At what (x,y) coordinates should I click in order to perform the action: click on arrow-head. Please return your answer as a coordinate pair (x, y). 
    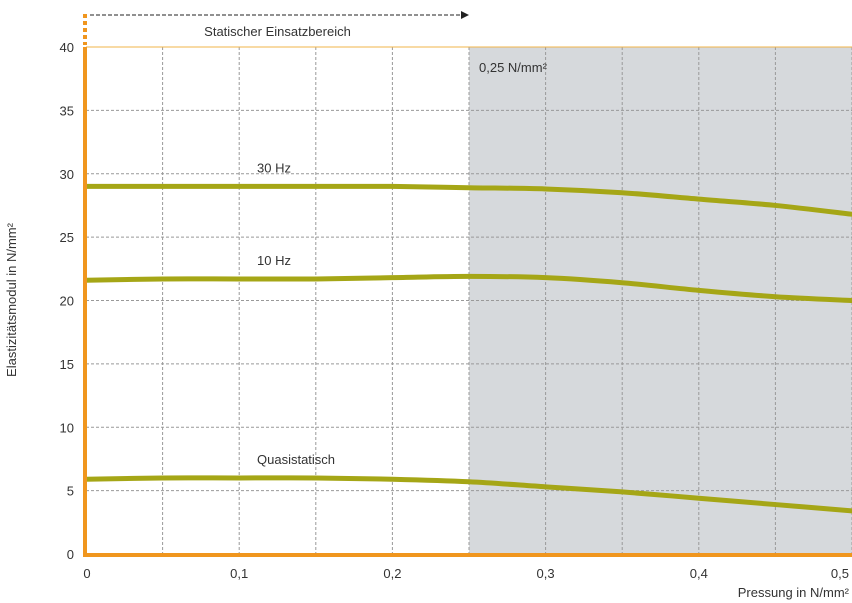
    Looking at the image, I should click on (465, 15).